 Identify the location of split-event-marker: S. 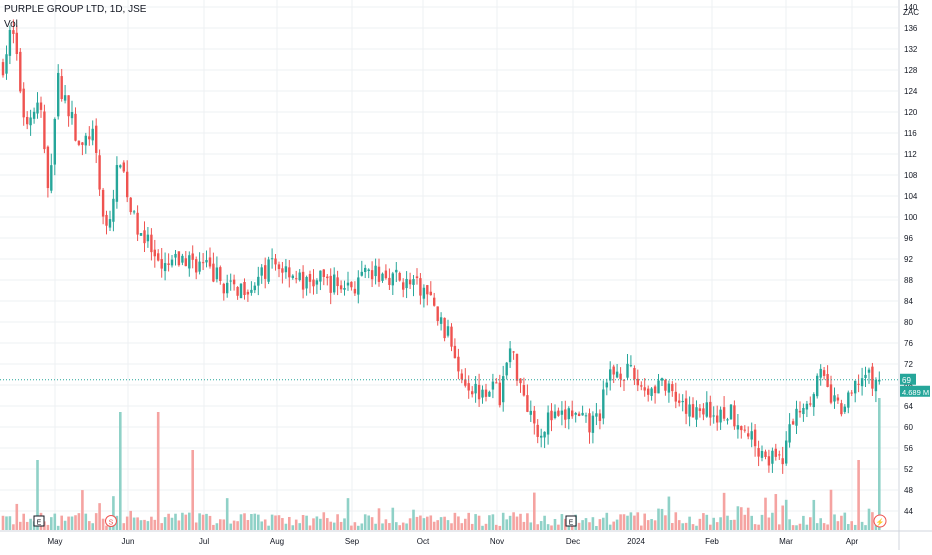
(111, 521).